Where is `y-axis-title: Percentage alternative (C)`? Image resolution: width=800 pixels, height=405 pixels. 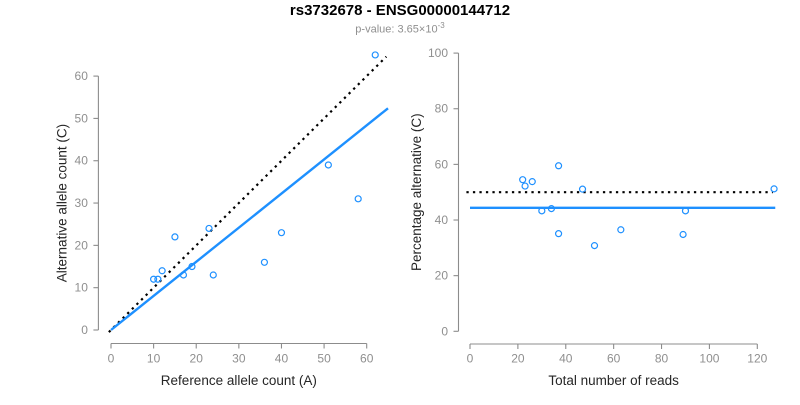
y-axis-title: Percentage alternative (C) is located at coordinates (416, 192).